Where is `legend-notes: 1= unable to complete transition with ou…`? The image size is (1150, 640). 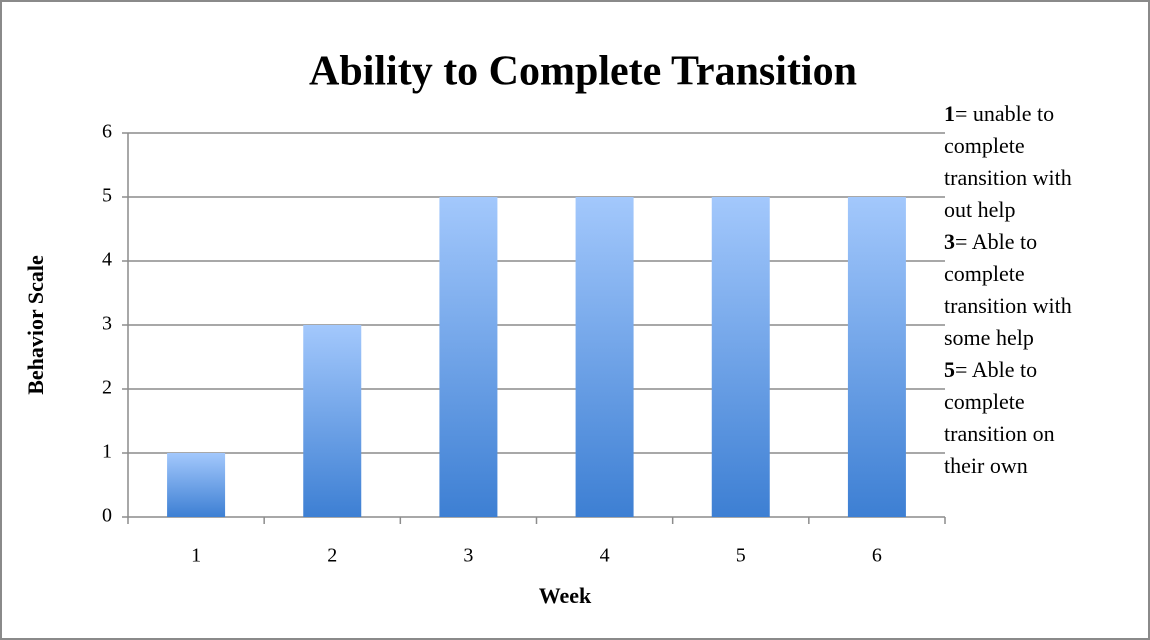 legend-notes: 1= unable to complete transition with ou… is located at coordinates (1019, 290).